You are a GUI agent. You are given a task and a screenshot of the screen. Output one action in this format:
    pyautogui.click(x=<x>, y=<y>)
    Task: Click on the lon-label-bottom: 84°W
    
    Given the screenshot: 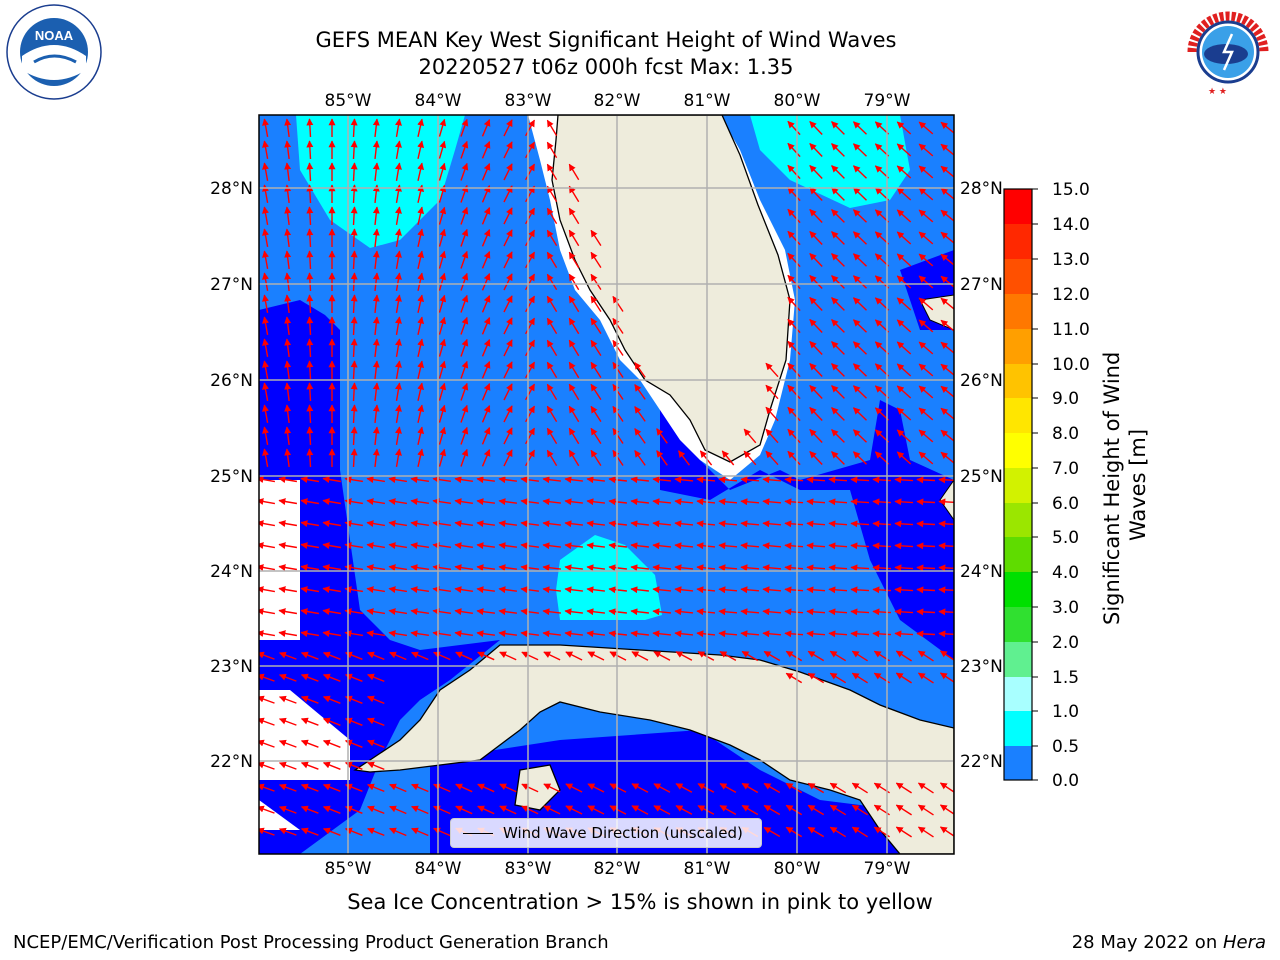 What is the action you would take?
    pyautogui.click(x=438, y=869)
    